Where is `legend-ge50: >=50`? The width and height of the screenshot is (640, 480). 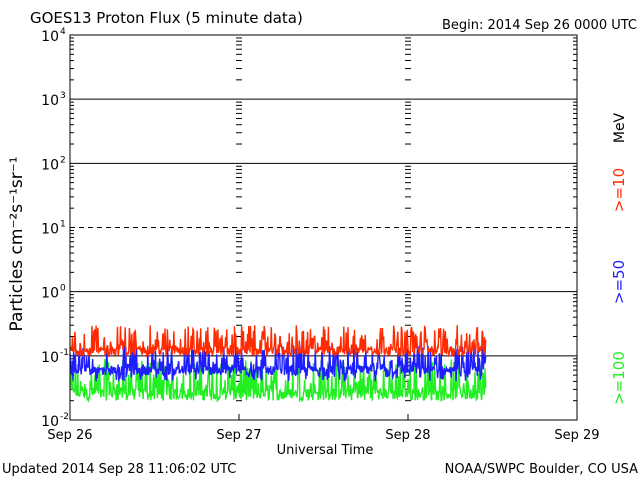 legend-ge50: >=50 is located at coordinates (619, 282).